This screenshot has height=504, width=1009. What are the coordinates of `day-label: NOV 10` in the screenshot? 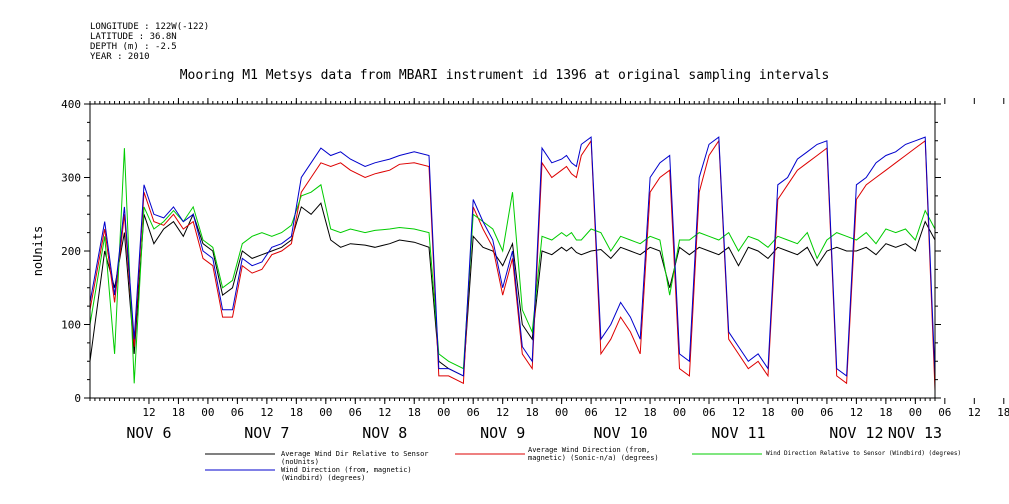 It's located at (620, 433).